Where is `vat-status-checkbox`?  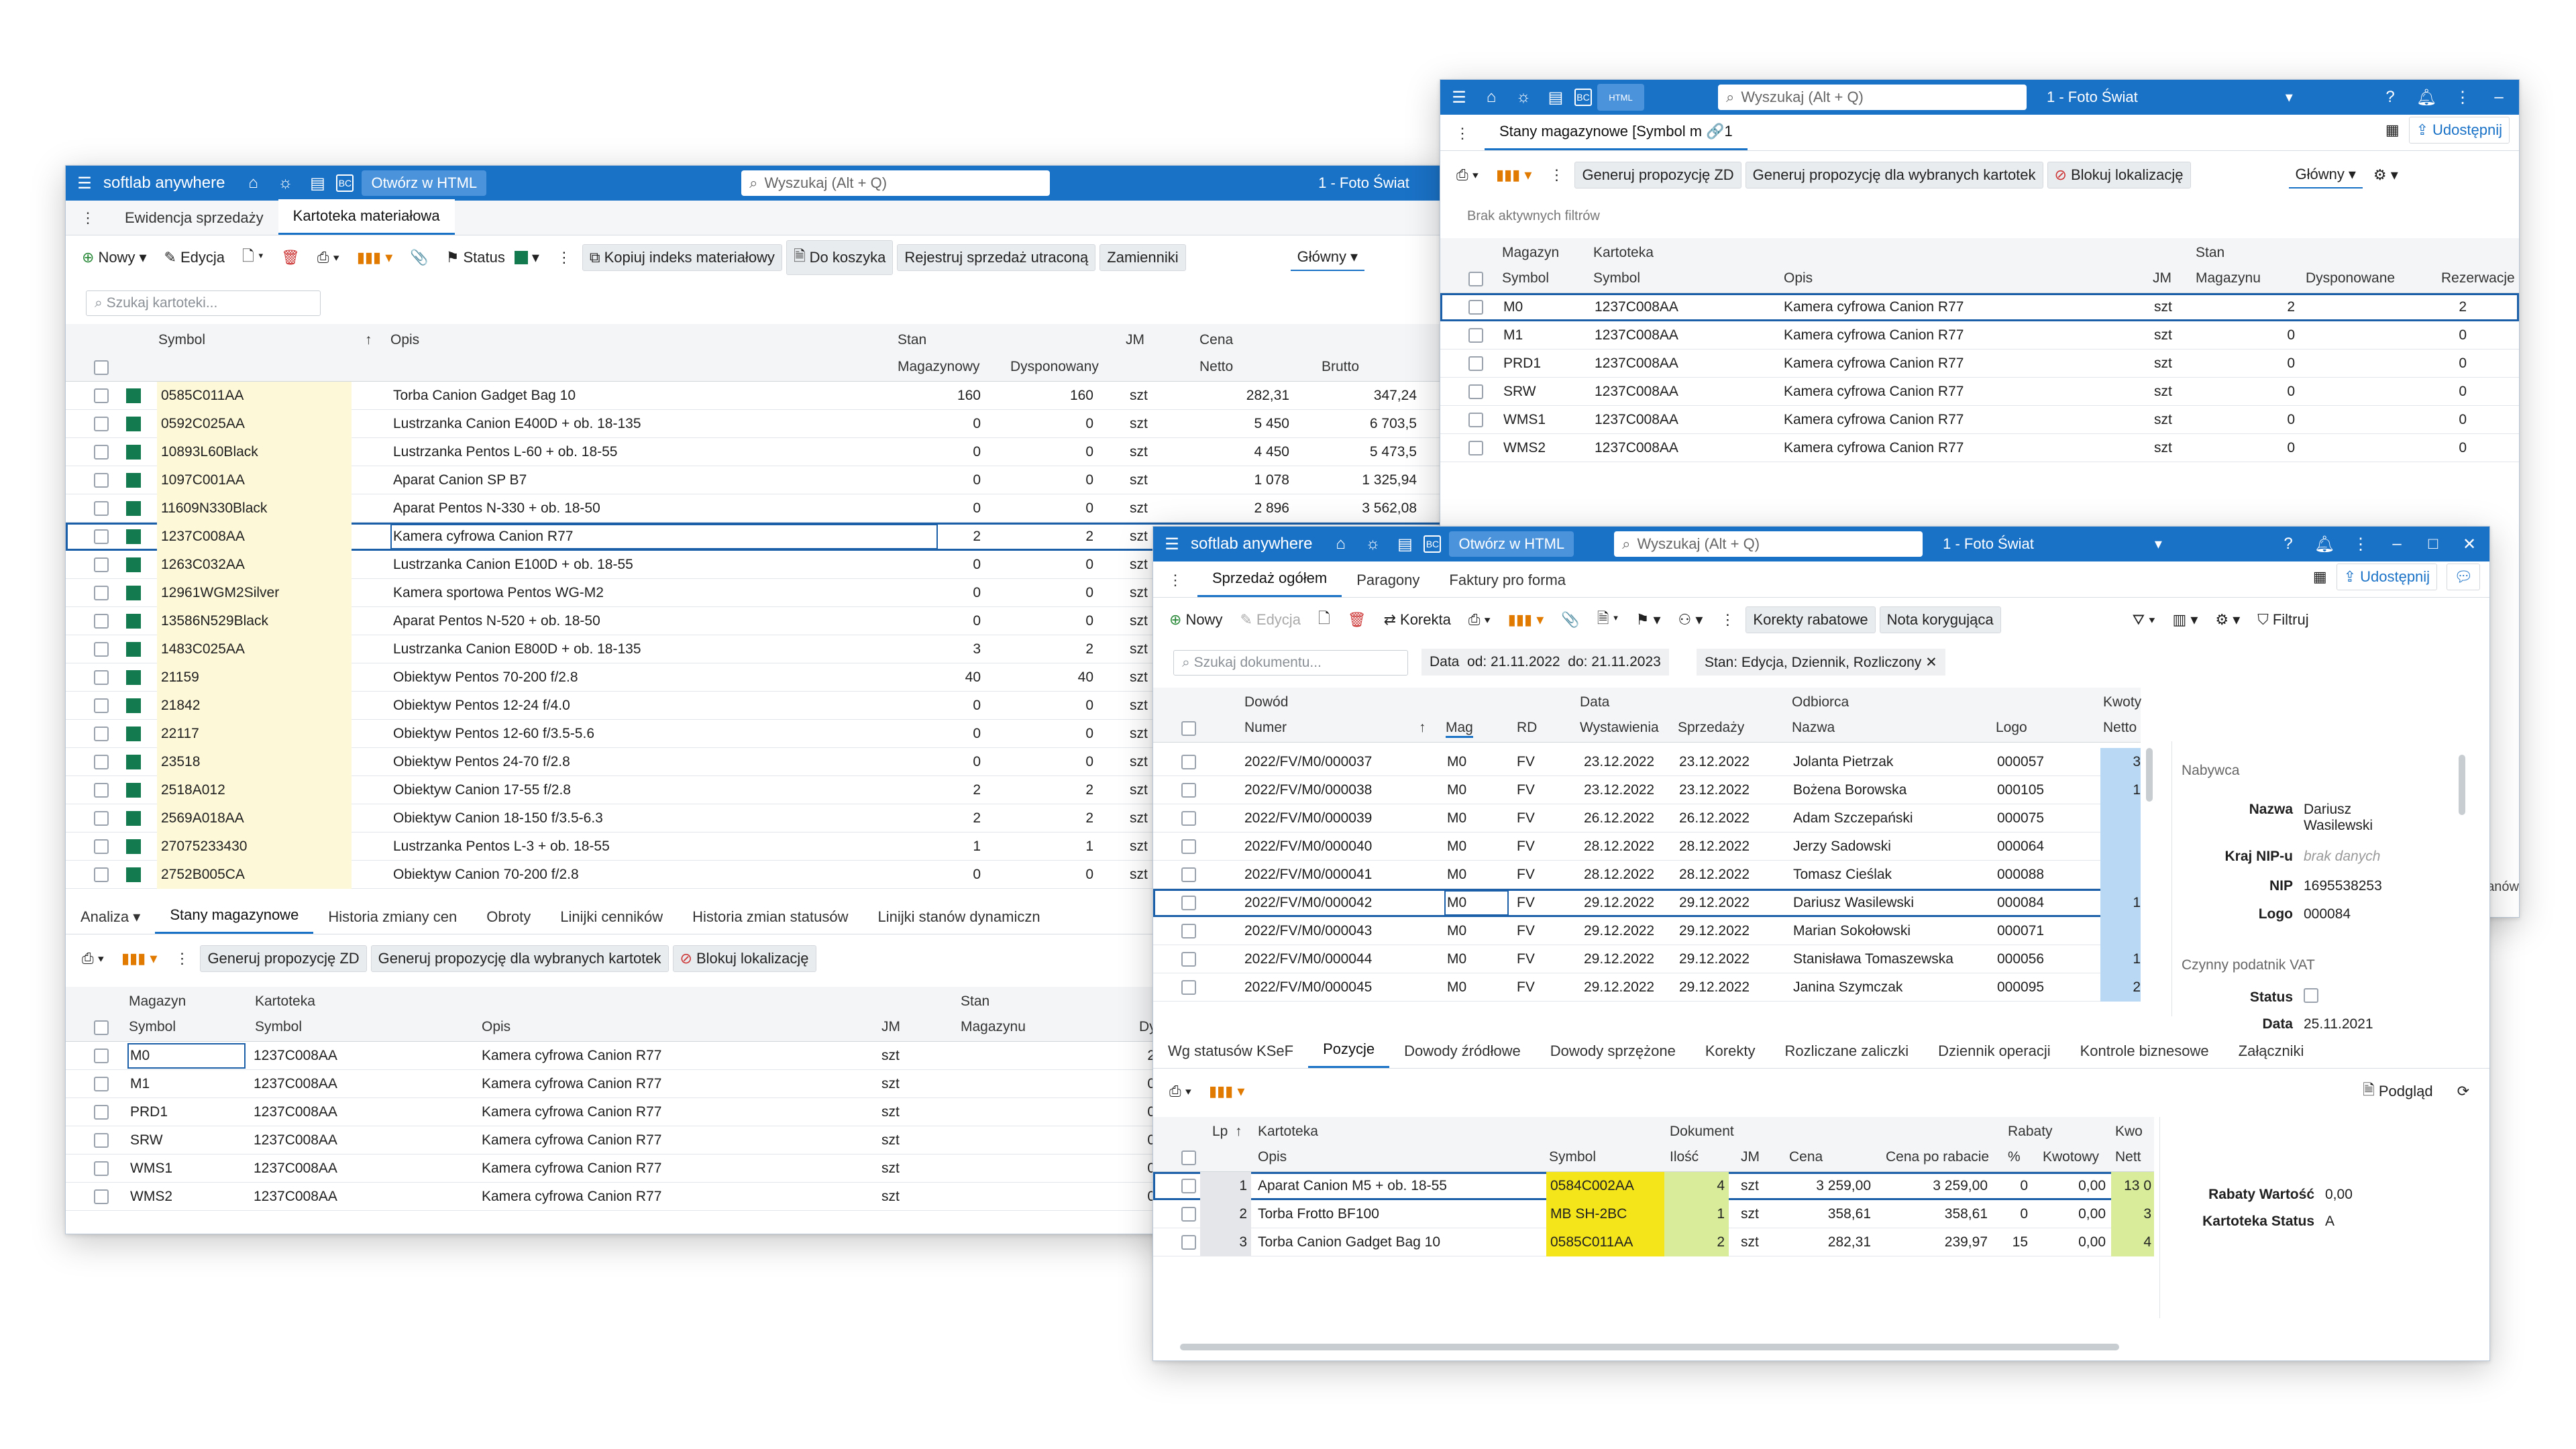 vat-status-checkbox is located at coordinates (2311, 995).